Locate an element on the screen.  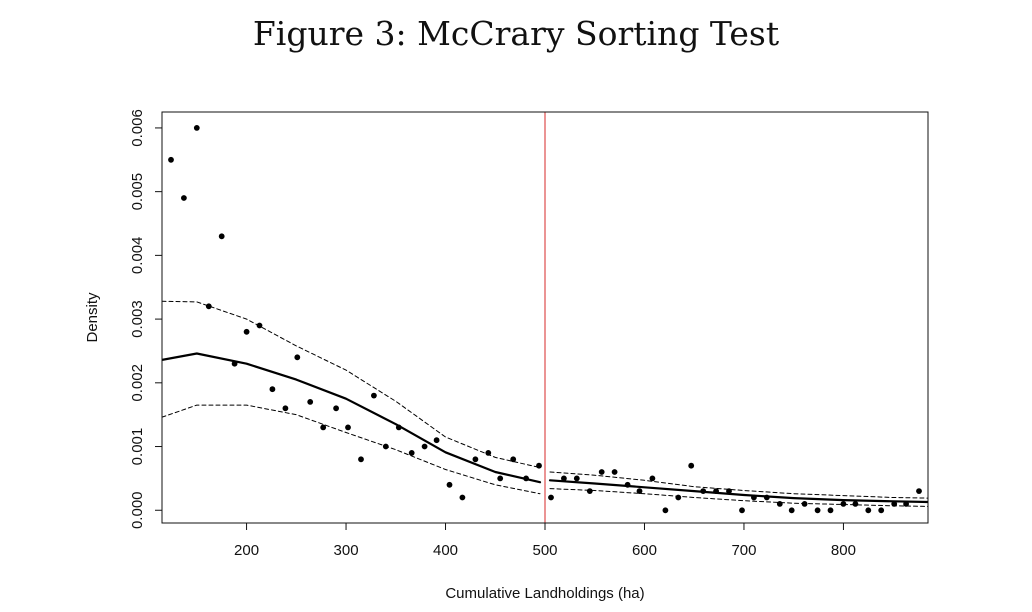
x-tick-label-200: 200 is located at coordinates (246, 550).